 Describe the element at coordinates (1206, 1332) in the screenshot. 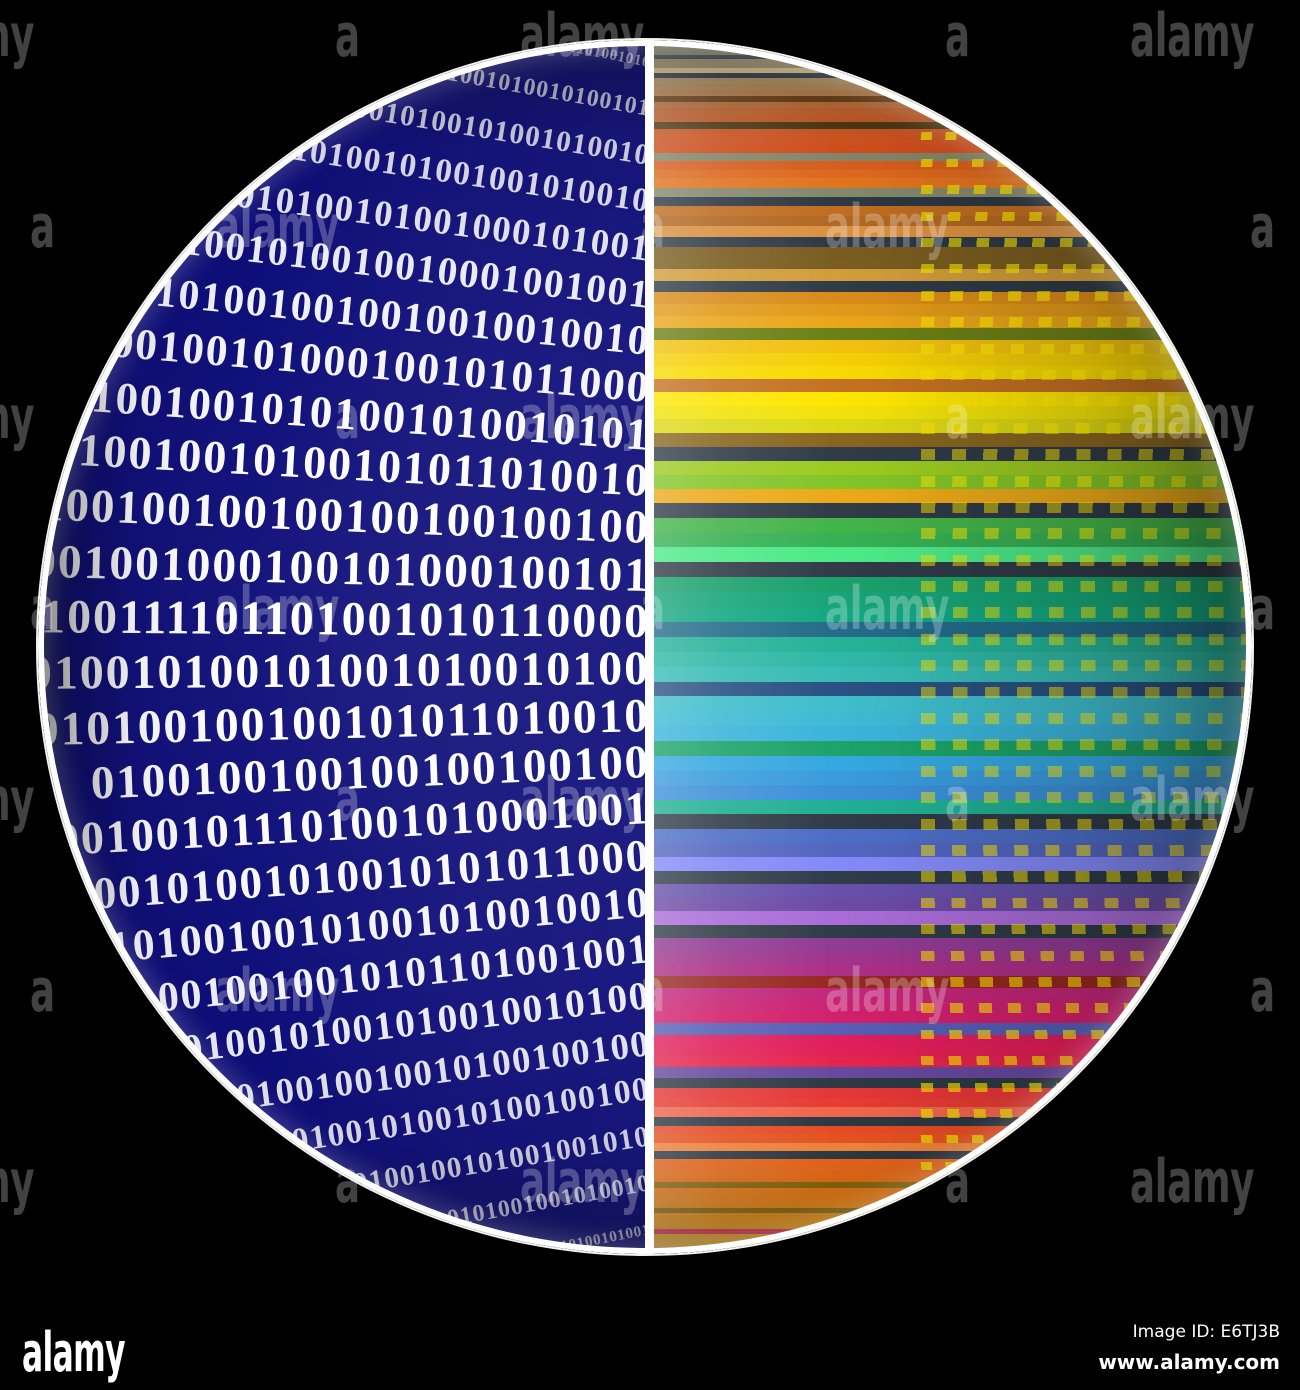

I see `image-id-label: Image ID: E6TJ3B` at that location.